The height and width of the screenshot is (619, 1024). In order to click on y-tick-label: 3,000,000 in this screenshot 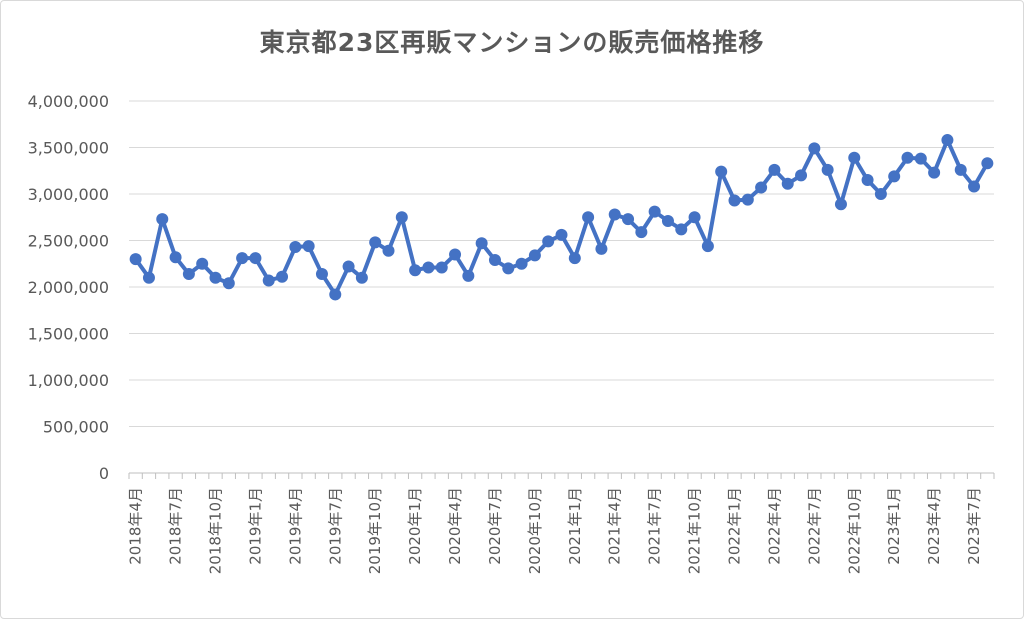, I will do `click(68, 194)`.